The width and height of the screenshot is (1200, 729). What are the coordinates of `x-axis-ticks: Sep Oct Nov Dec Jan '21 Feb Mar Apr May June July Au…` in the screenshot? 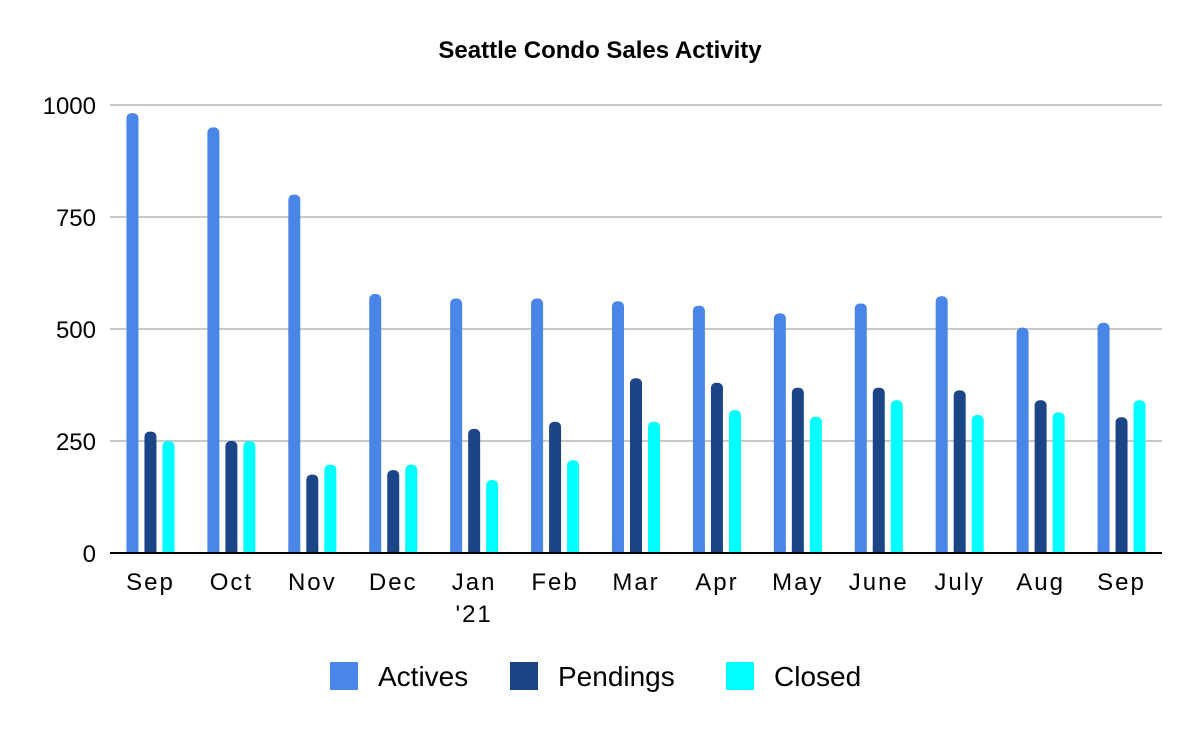 It's located at (636, 598).